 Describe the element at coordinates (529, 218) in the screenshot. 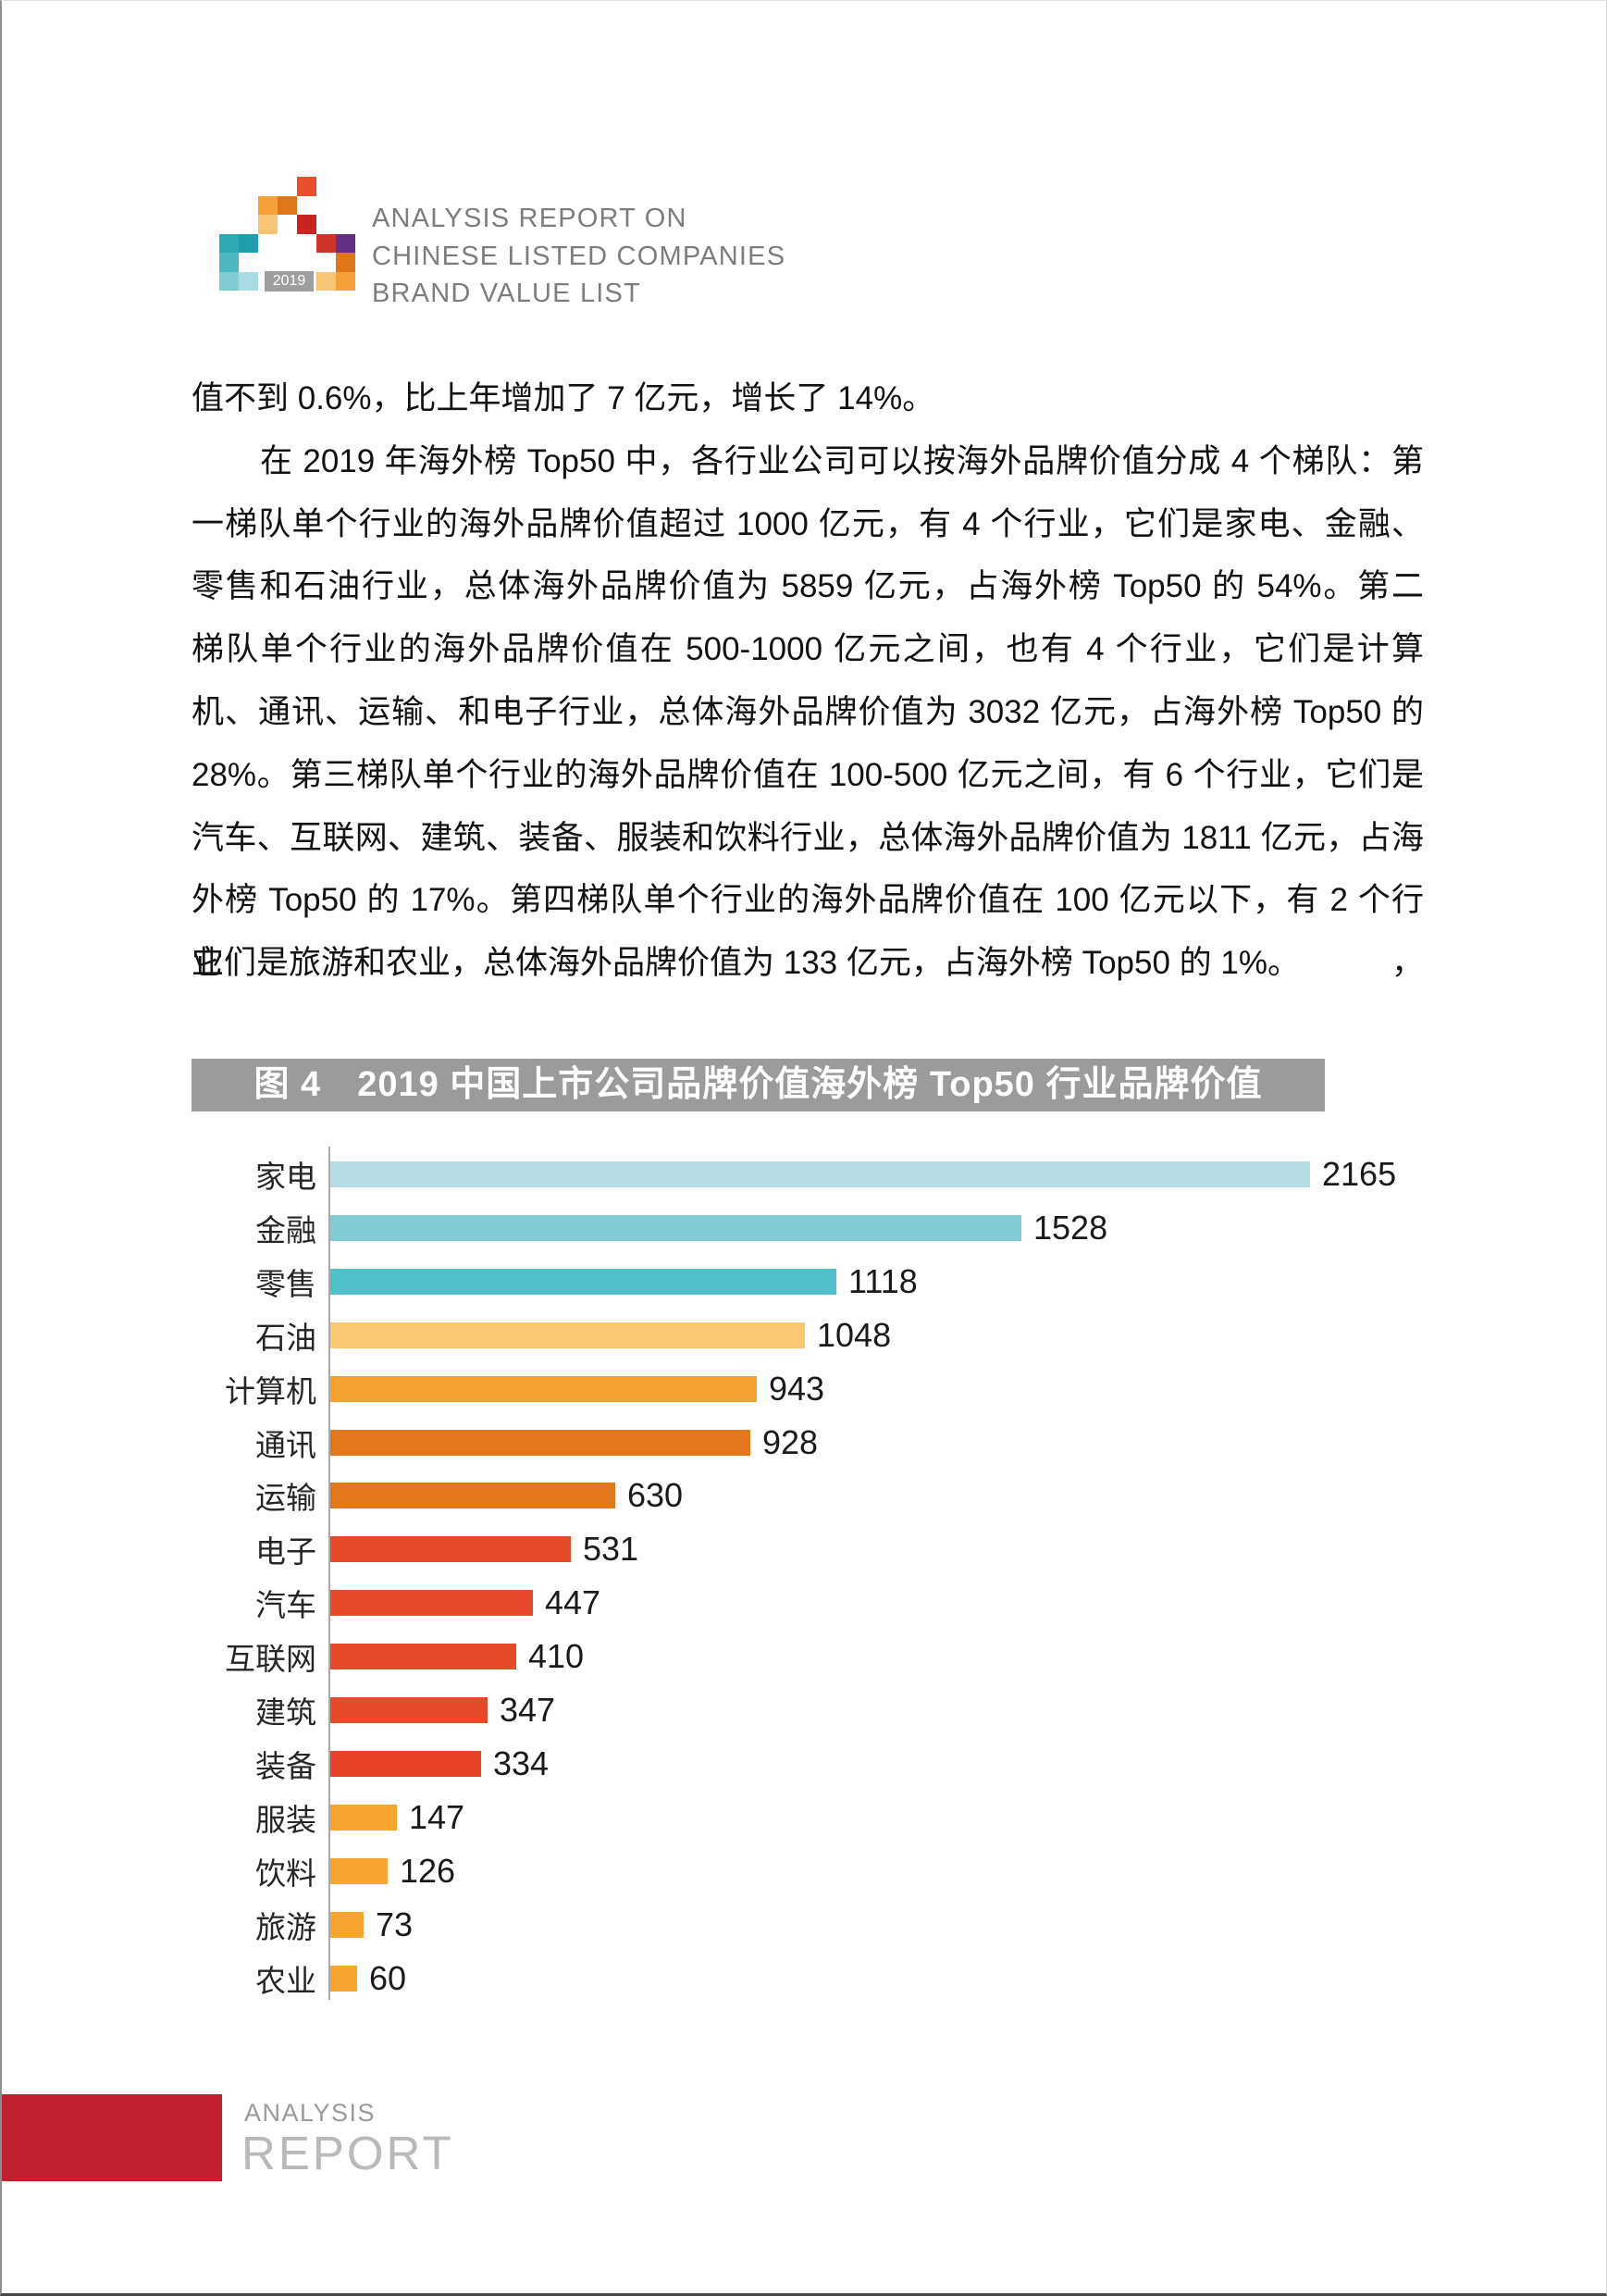

I see `header-title-line-1: ANALYSIS REPORT ON` at that location.